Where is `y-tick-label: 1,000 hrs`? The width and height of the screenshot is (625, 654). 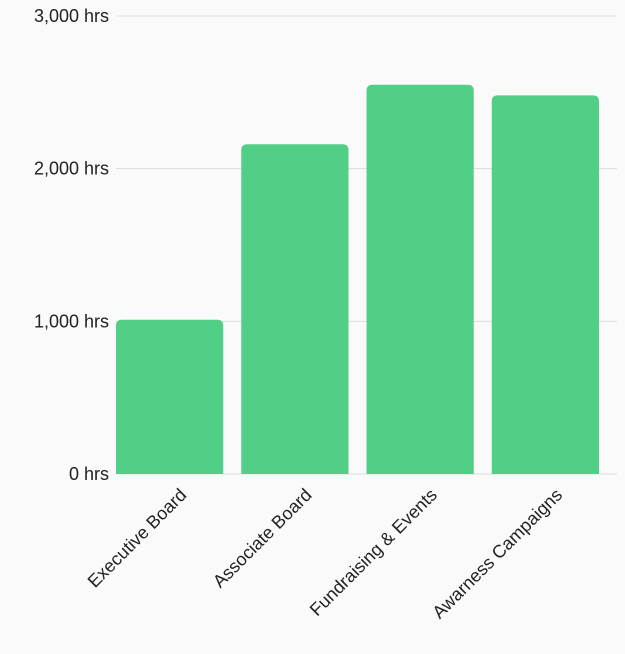 y-tick-label: 1,000 hrs is located at coordinates (71, 321).